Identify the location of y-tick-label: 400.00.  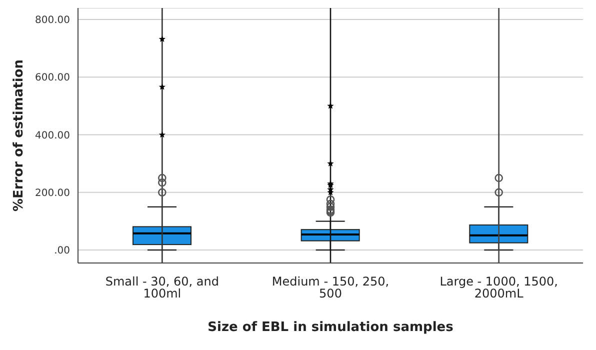
(52, 136).